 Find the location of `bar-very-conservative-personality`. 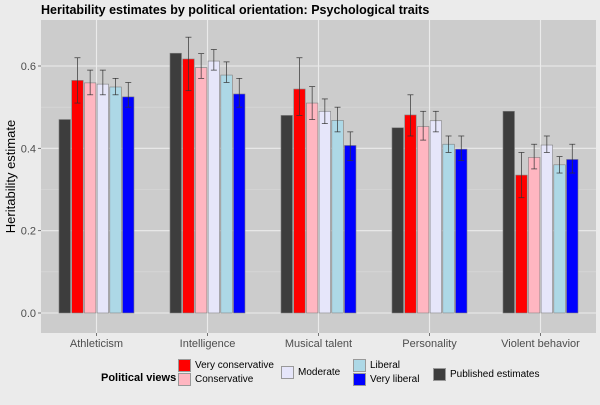

bar-very-conservative-personality is located at coordinates (410, 214).